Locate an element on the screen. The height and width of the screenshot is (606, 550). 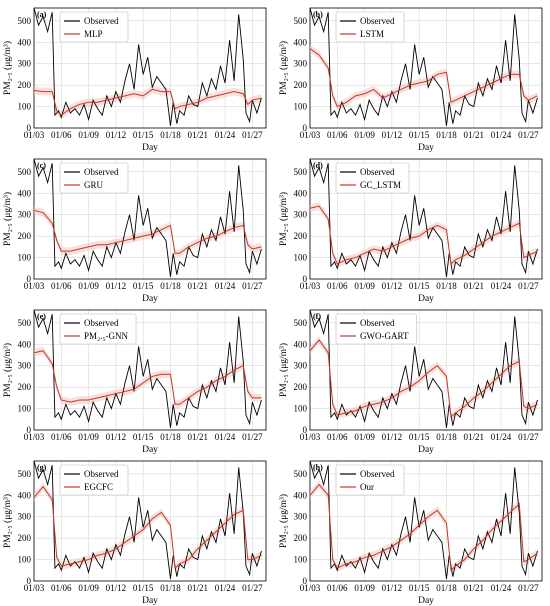
observed-series-line is located at coordinates (423, 217).